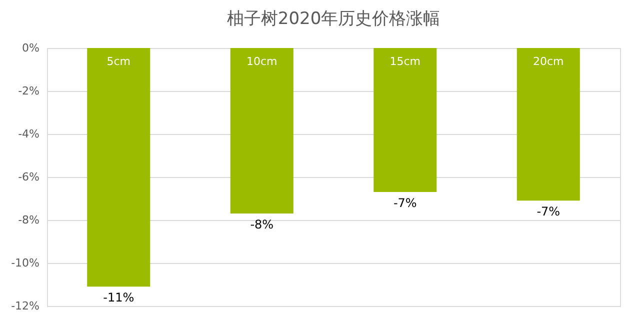  What do you see at coordinates (31, 48) in the screenshot?
I see `y-tick-label: 0%` at bounding box center [31, 48].